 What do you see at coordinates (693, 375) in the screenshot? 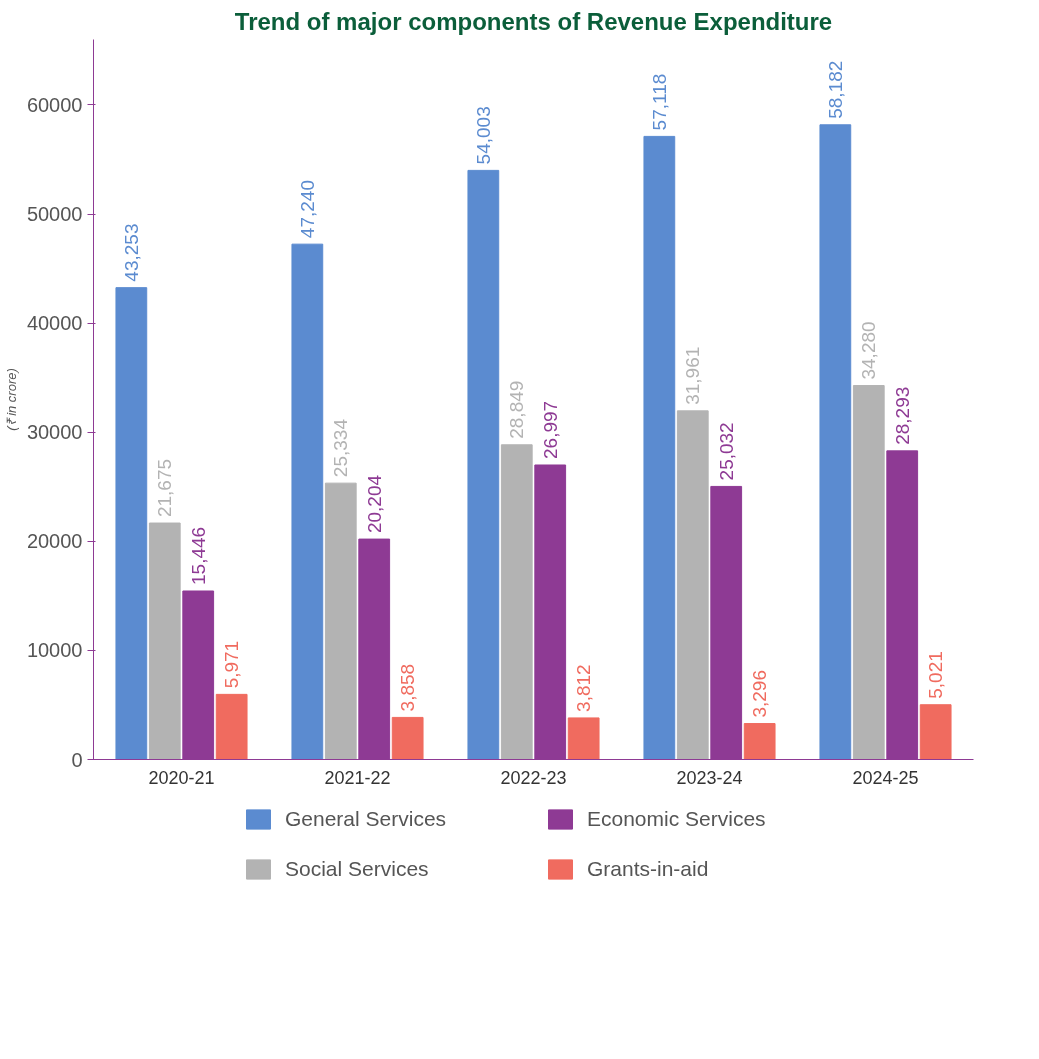
I see `data-label: 31,961` at bounding box center [693, 375].